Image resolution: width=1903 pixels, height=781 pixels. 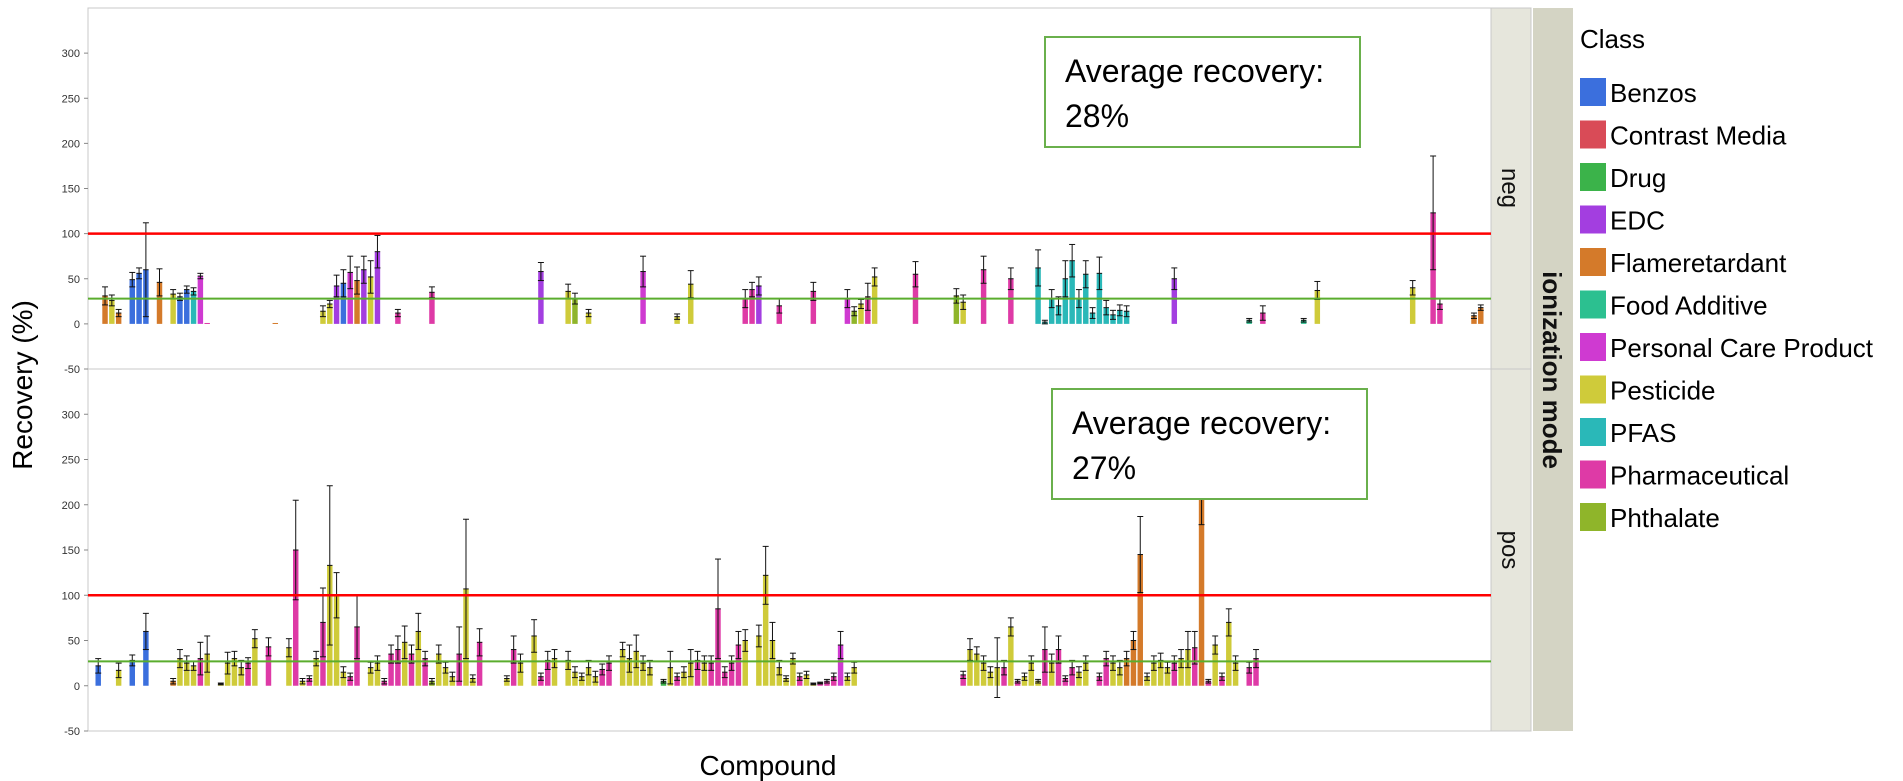 What do you see at coordinates (72, 370) in the screenshot?
I see `y-tick-label: -50` at bounding box center [72, 370].